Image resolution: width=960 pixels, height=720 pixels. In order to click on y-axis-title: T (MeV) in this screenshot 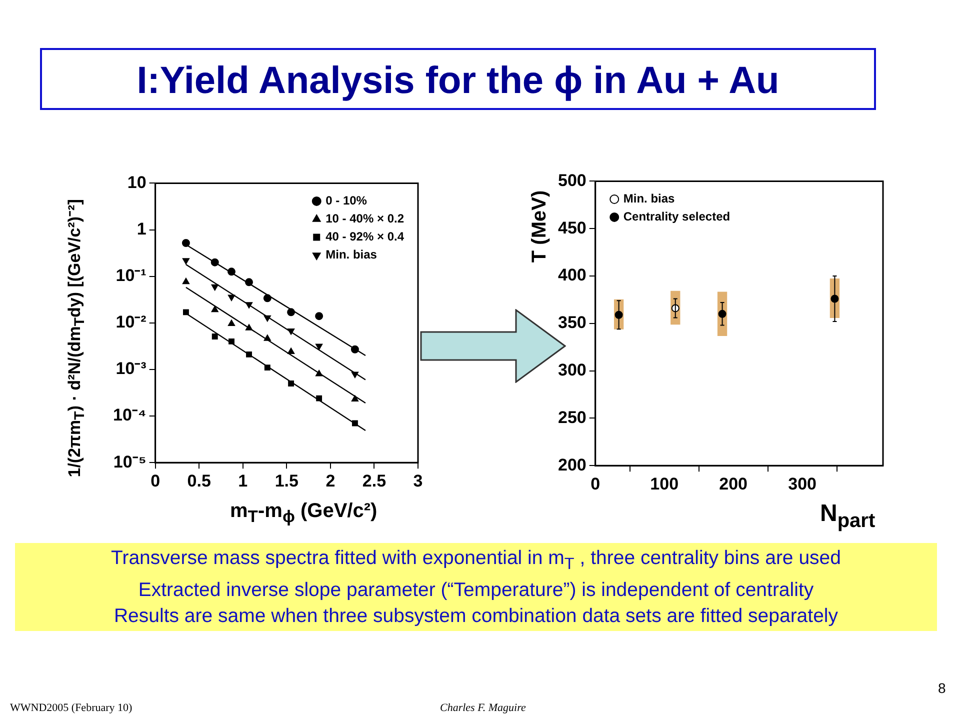, I will do `click(540, 227)`.